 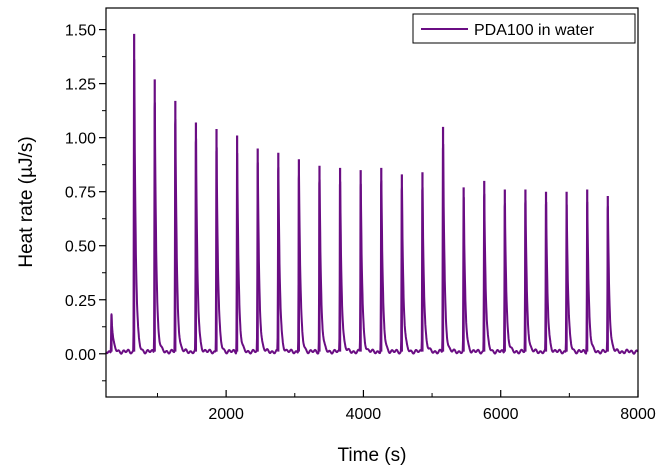 I want to click on x-axis-label: Time (s), so click(x=372, y=455).